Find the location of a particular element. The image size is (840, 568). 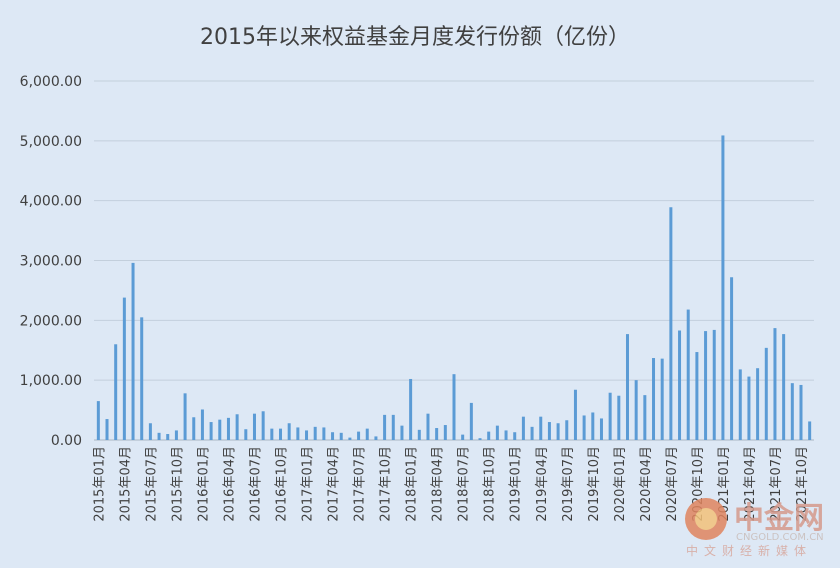

x-tick-label: 2019年10月 is located at coordinates (594, 484).